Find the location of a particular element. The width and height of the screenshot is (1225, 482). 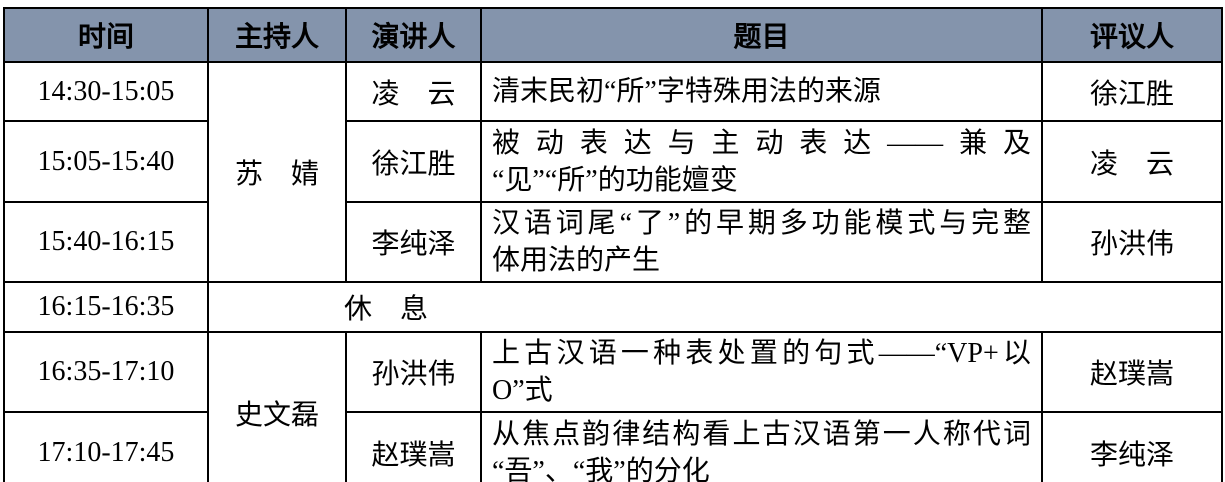

speaker-cell: 李纯泽 is located at coordinates (413, 242).